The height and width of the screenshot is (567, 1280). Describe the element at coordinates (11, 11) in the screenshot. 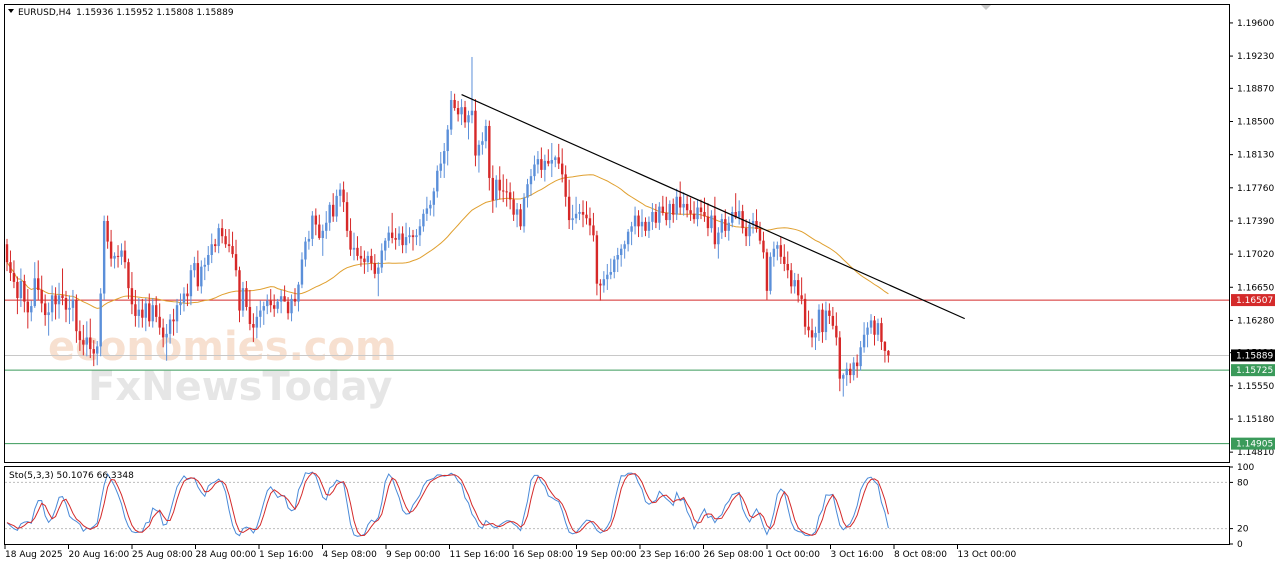

I see `dropdown-triangle-icon` at that location.